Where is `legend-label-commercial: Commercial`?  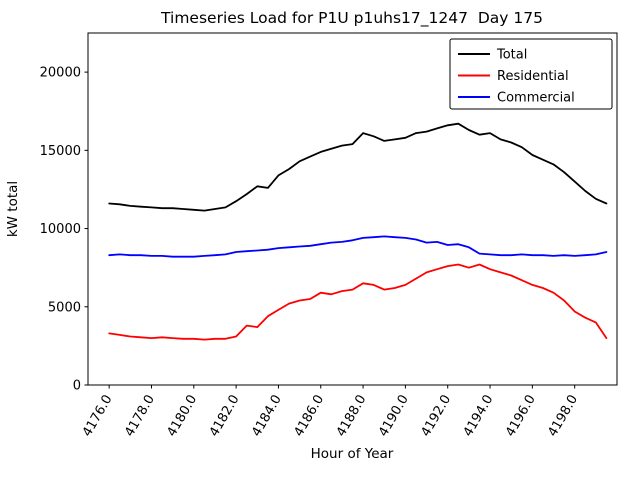
legend-label-commercial: Commercial is located at coordinates (536, 98).